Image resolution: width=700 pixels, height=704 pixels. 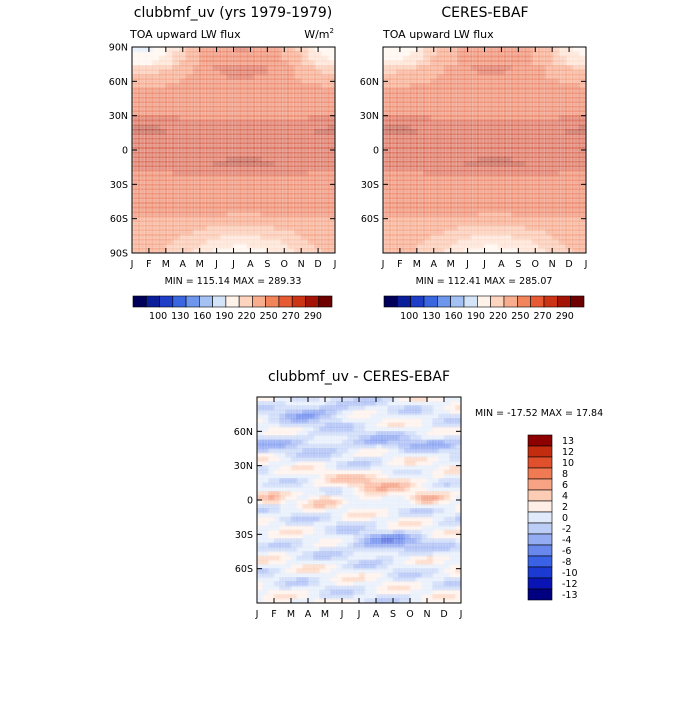 What do you see at coordinates (232, 301) in the screenshot?
I see `panel-model-colorbar-swatch` at bounding box center [232, 301].